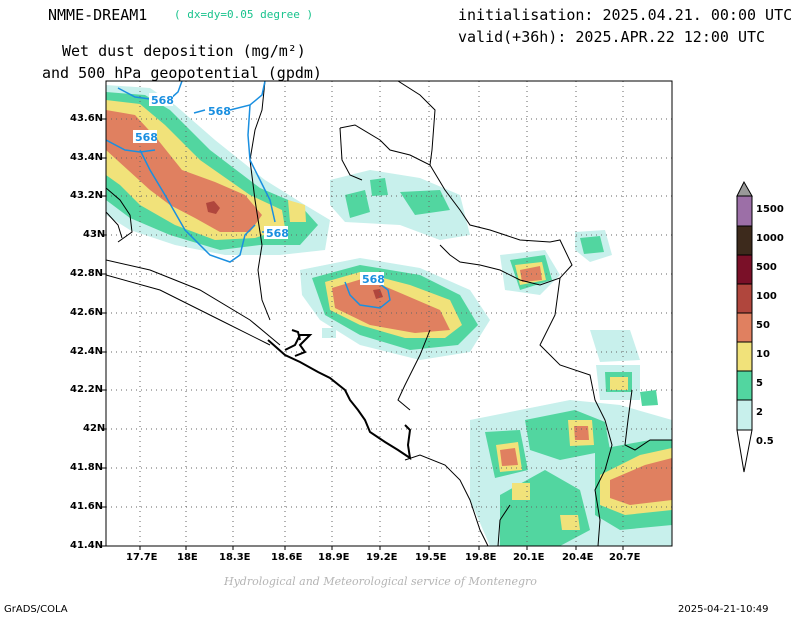 The image size is (800, 618). Describe the element at coordinates (235, 557) in the screenshot. I see `lon-label: 18.3E` at that location.